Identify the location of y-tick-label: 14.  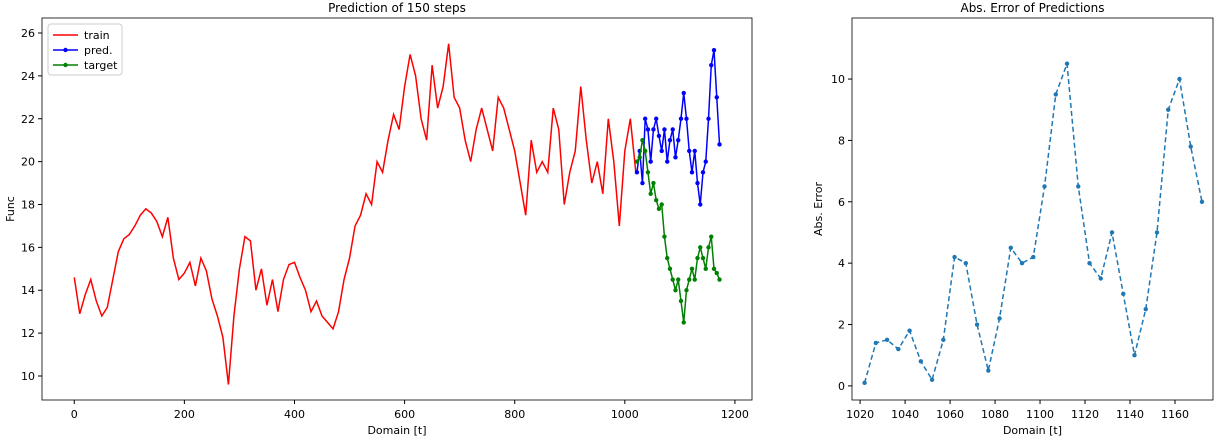
(28, 290).